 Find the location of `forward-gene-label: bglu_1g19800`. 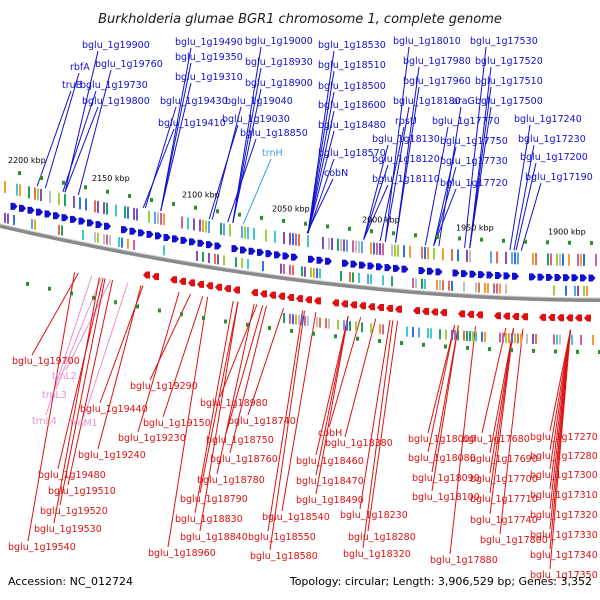

forward-gene-label: bglu_1g19800 is located at coordinates (116, 101).